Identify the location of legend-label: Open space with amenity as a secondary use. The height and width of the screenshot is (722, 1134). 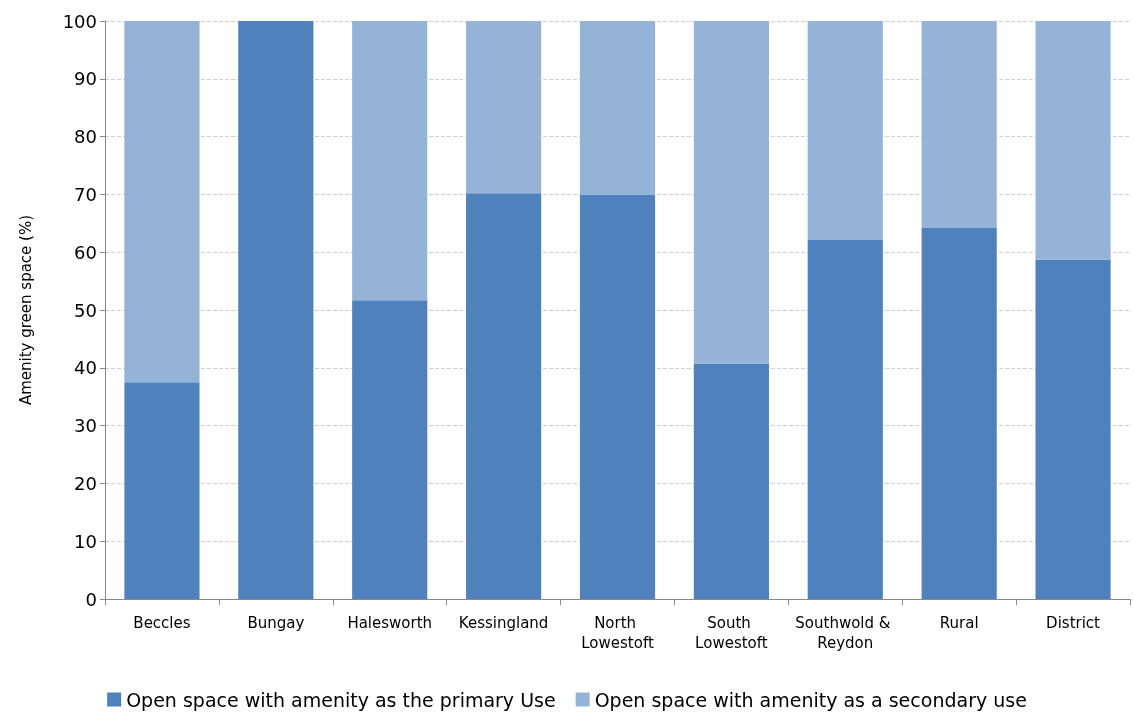
(810, 699).